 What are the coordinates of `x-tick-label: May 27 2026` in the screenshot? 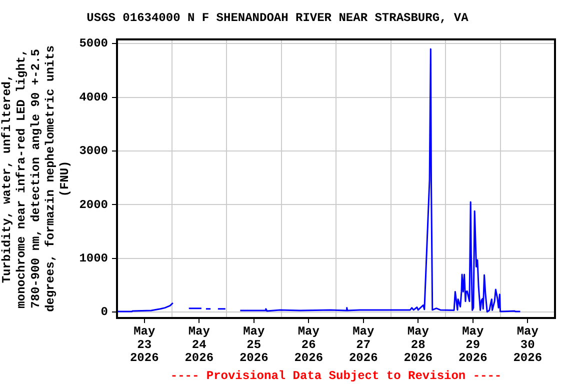 It's located at (363, 345).